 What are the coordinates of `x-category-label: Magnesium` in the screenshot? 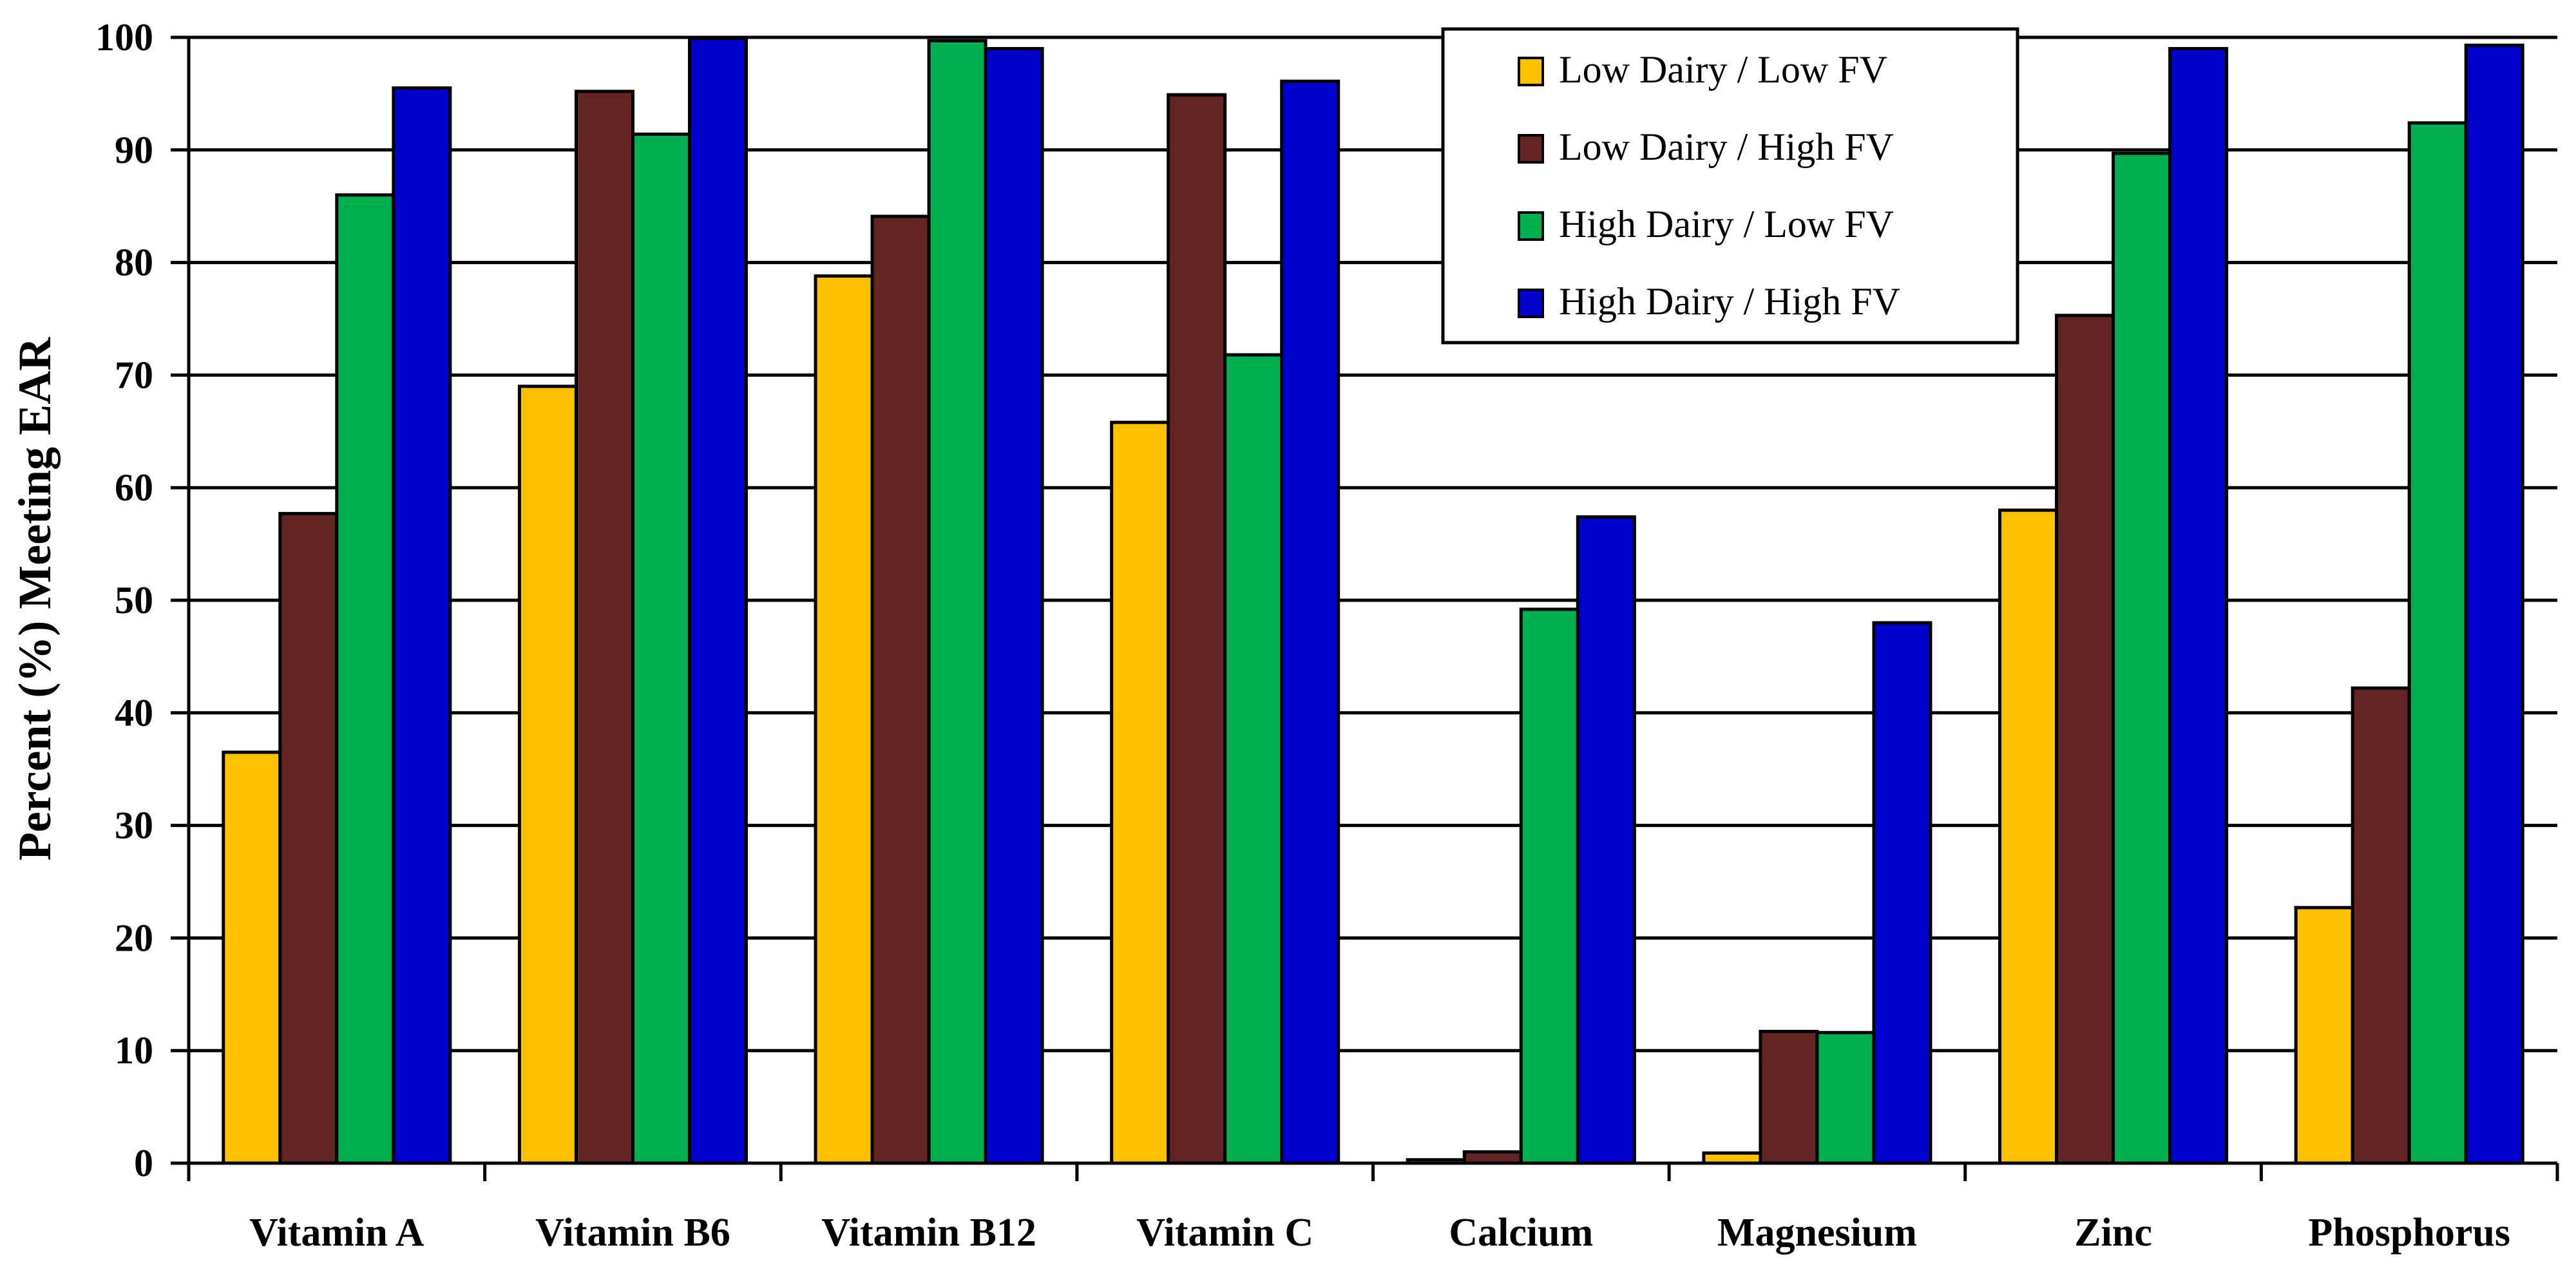 It's located at (1817, 1233).